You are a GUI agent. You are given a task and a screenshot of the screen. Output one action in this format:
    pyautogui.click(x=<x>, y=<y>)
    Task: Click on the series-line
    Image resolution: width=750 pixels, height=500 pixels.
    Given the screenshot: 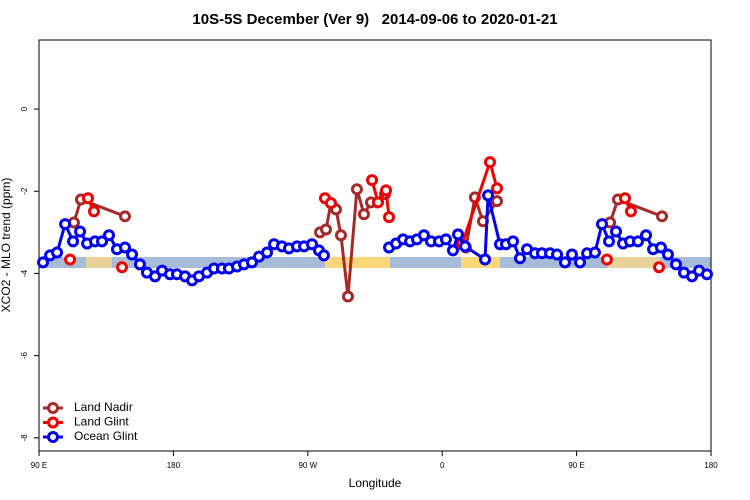 What is the action you would take?
    pyautogui.click(x=380, y=198)
    